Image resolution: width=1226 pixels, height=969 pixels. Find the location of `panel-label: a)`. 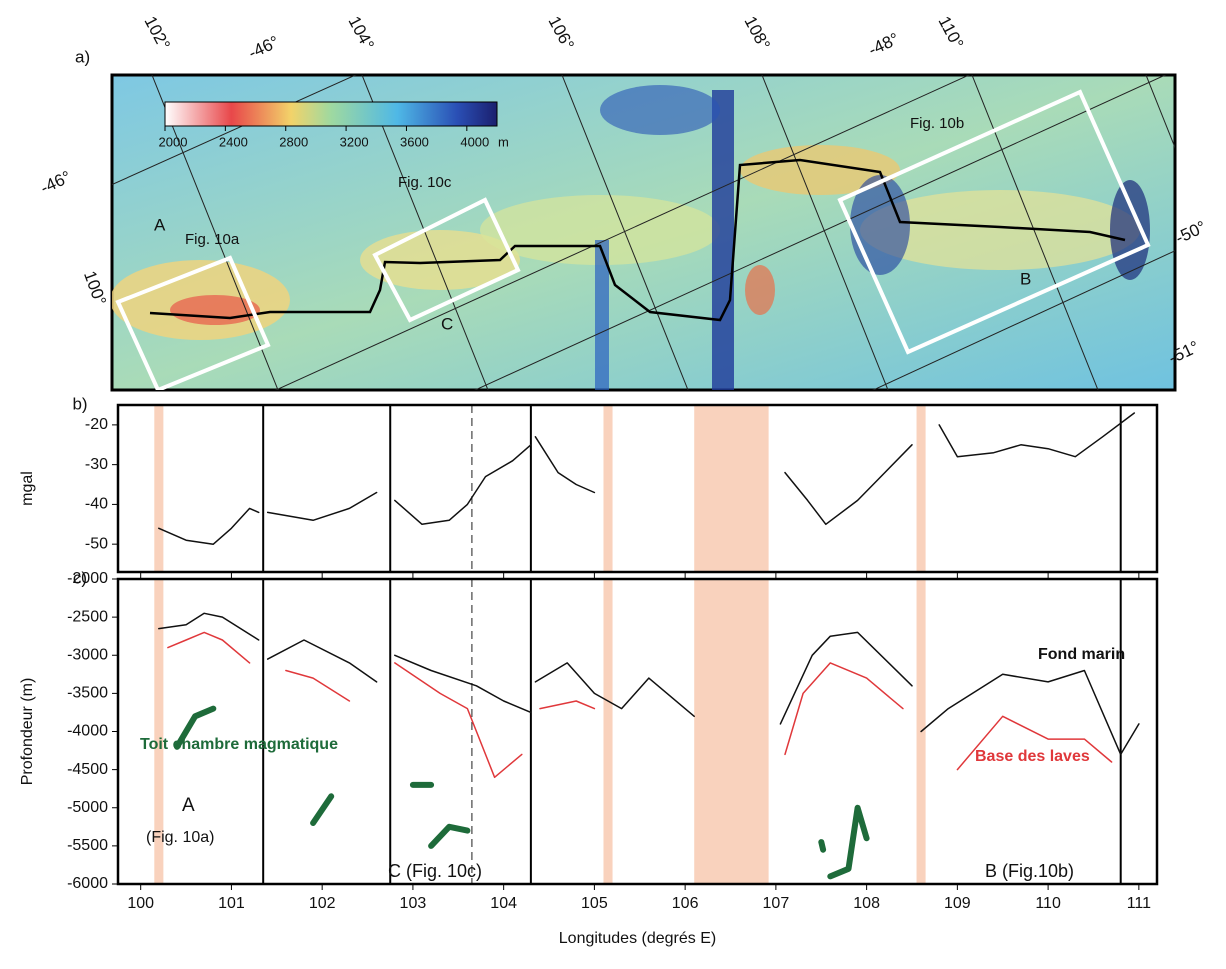

panel-label: a) is located at coordinates (82, 56).